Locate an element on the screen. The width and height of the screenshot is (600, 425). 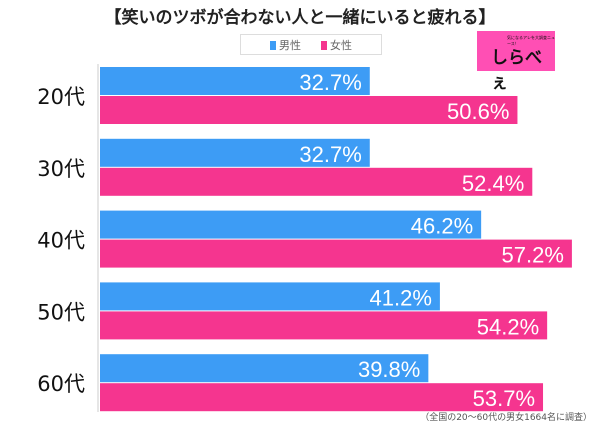
data-label: 50.6% is located at coordinates (478, 111).